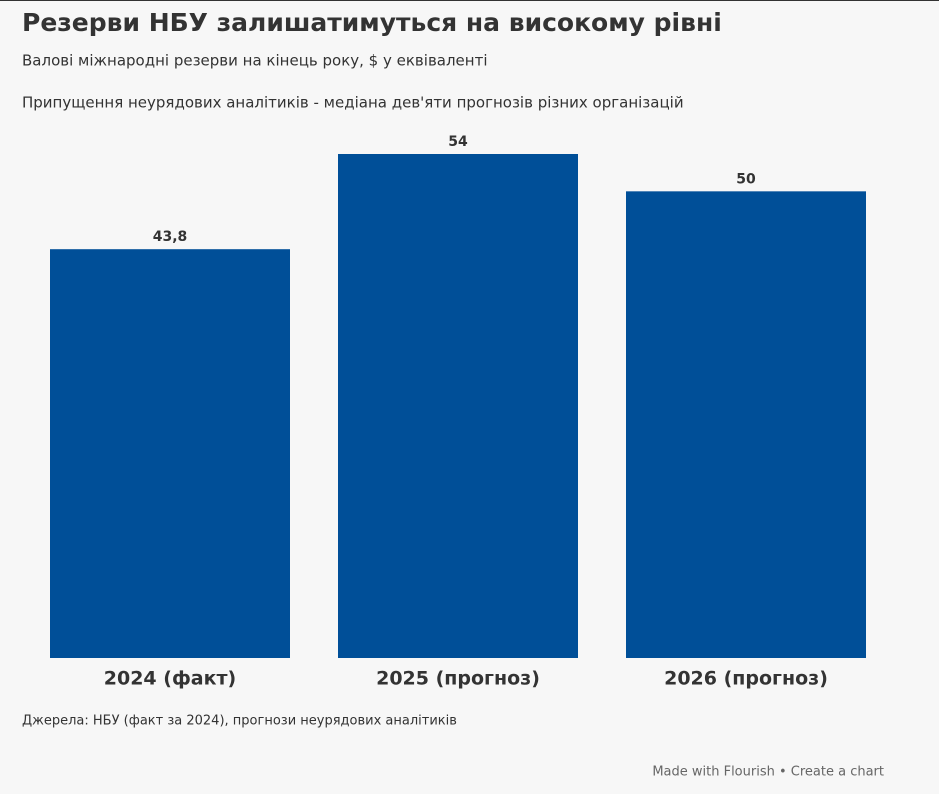  Describe the element at coordinates (170, 679) in the screenshot. I see `x-tick-label: 2024 (факт)` at that location.